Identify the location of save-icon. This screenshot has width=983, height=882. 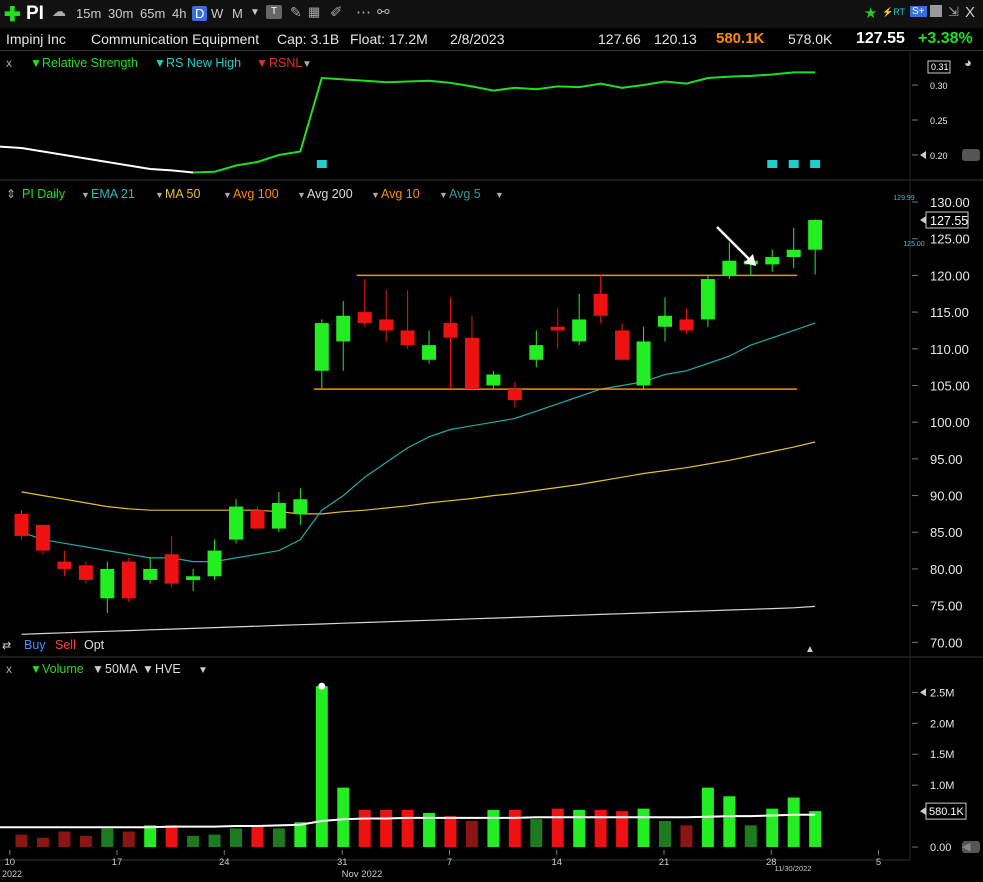
(936, 11).